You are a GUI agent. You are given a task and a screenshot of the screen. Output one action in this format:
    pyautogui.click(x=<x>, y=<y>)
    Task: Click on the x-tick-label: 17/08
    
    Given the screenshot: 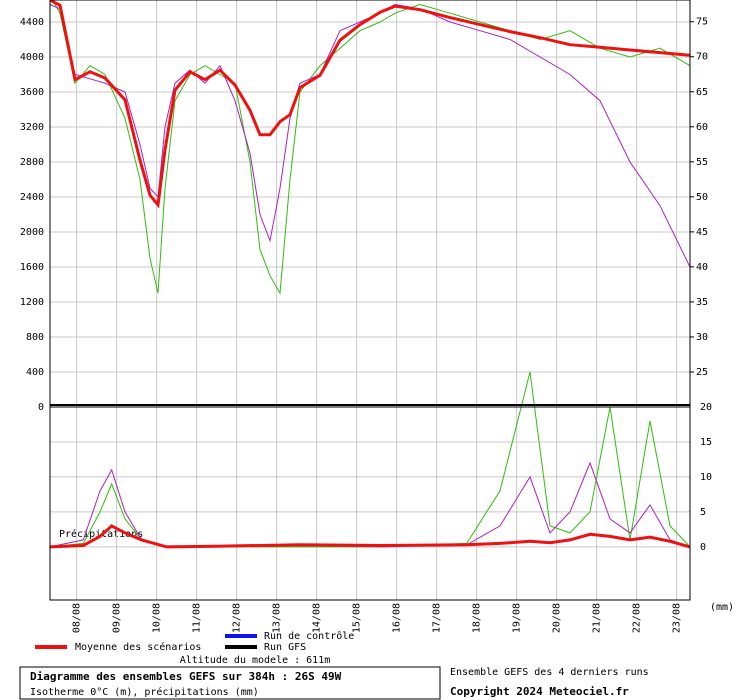 What is the action you would take?
    pyautogui.click(x=437, y=618)
    